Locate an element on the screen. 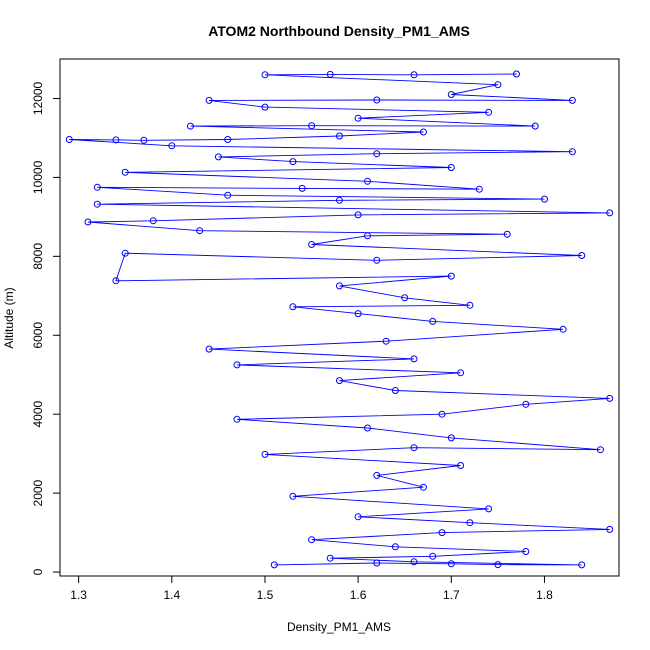 The width and height of the screenshot is (650, 650). x-axis: 1.3 1.4 1.5 1.6 1.7 1.8 is located at coordinates (311, 589).